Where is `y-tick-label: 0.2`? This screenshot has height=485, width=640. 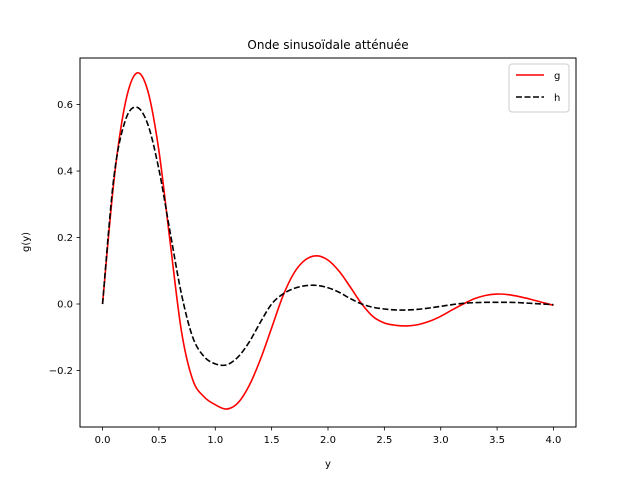 y-tick-label: 0.2 is located at coordinates (65, 238).